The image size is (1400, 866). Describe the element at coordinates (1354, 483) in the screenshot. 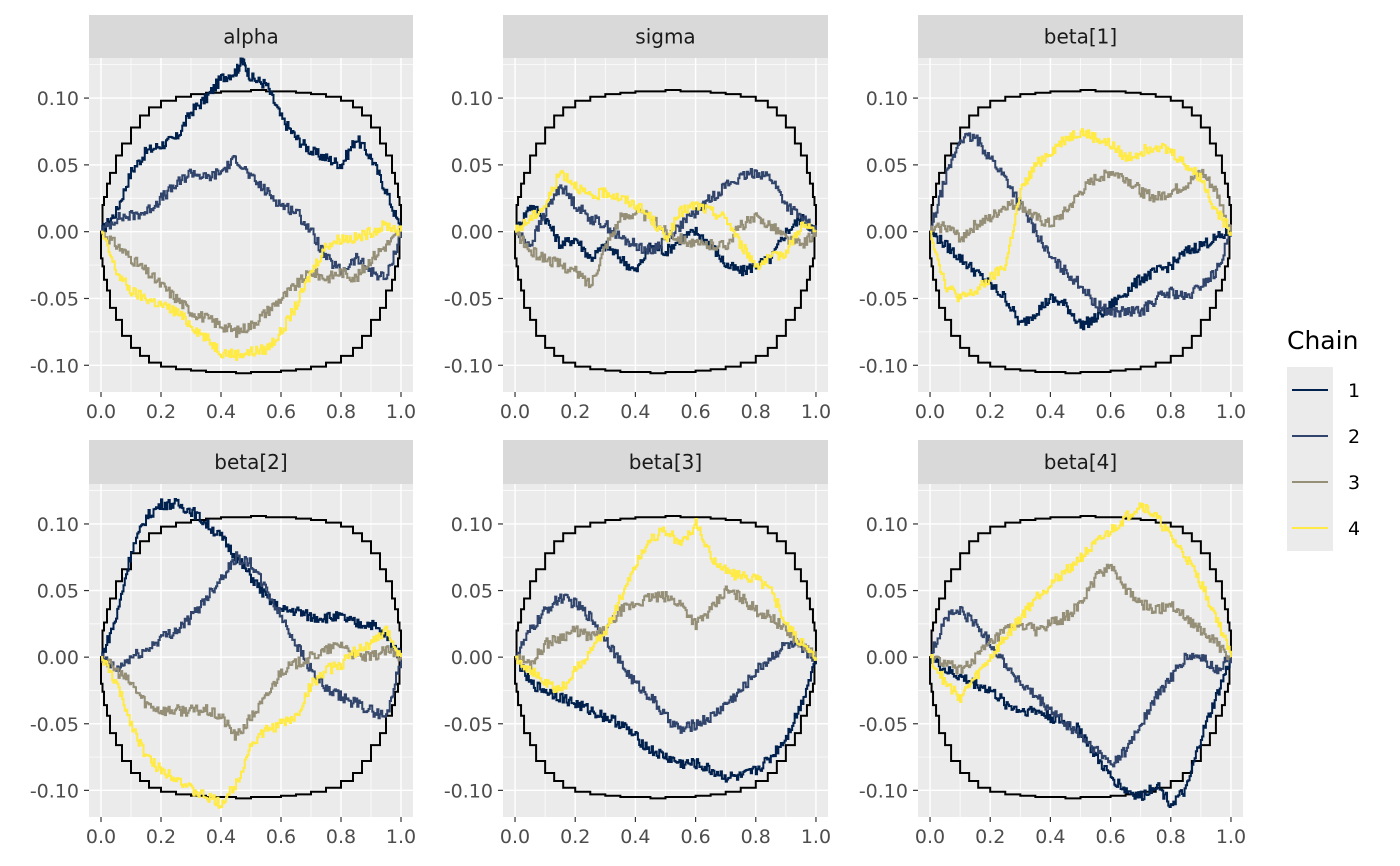

I see `legend-label-chain-3: 3` at that location.